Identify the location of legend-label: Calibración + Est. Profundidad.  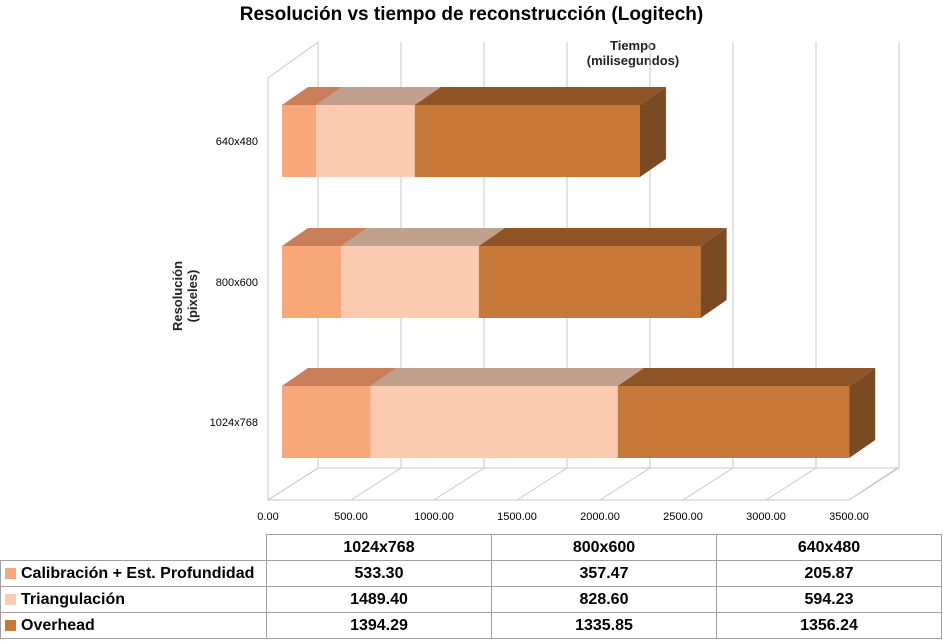
(138, 573).